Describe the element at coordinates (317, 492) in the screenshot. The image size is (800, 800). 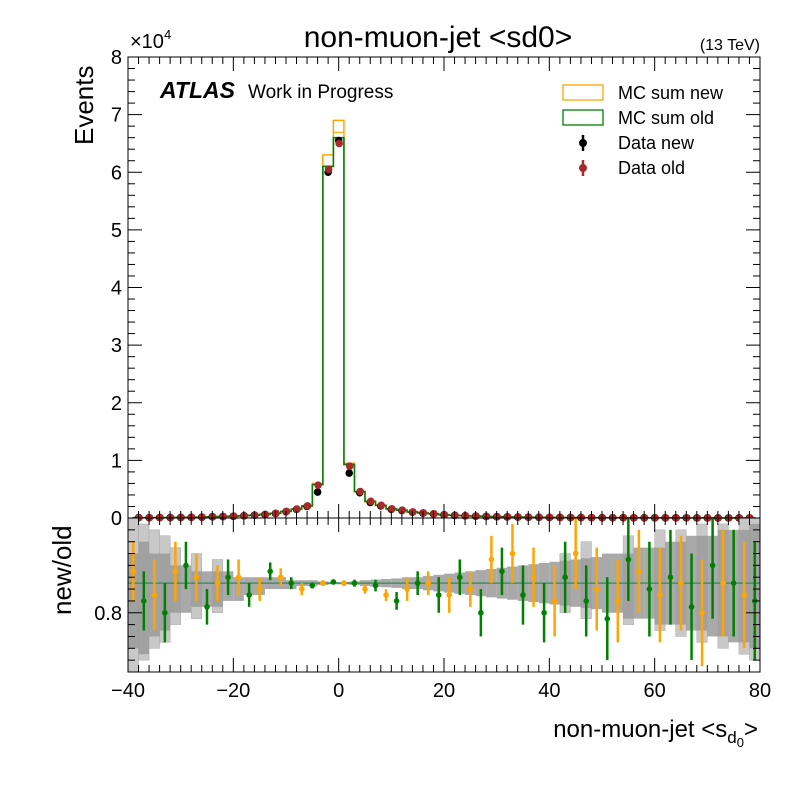
I see `data-new-point` at that location.